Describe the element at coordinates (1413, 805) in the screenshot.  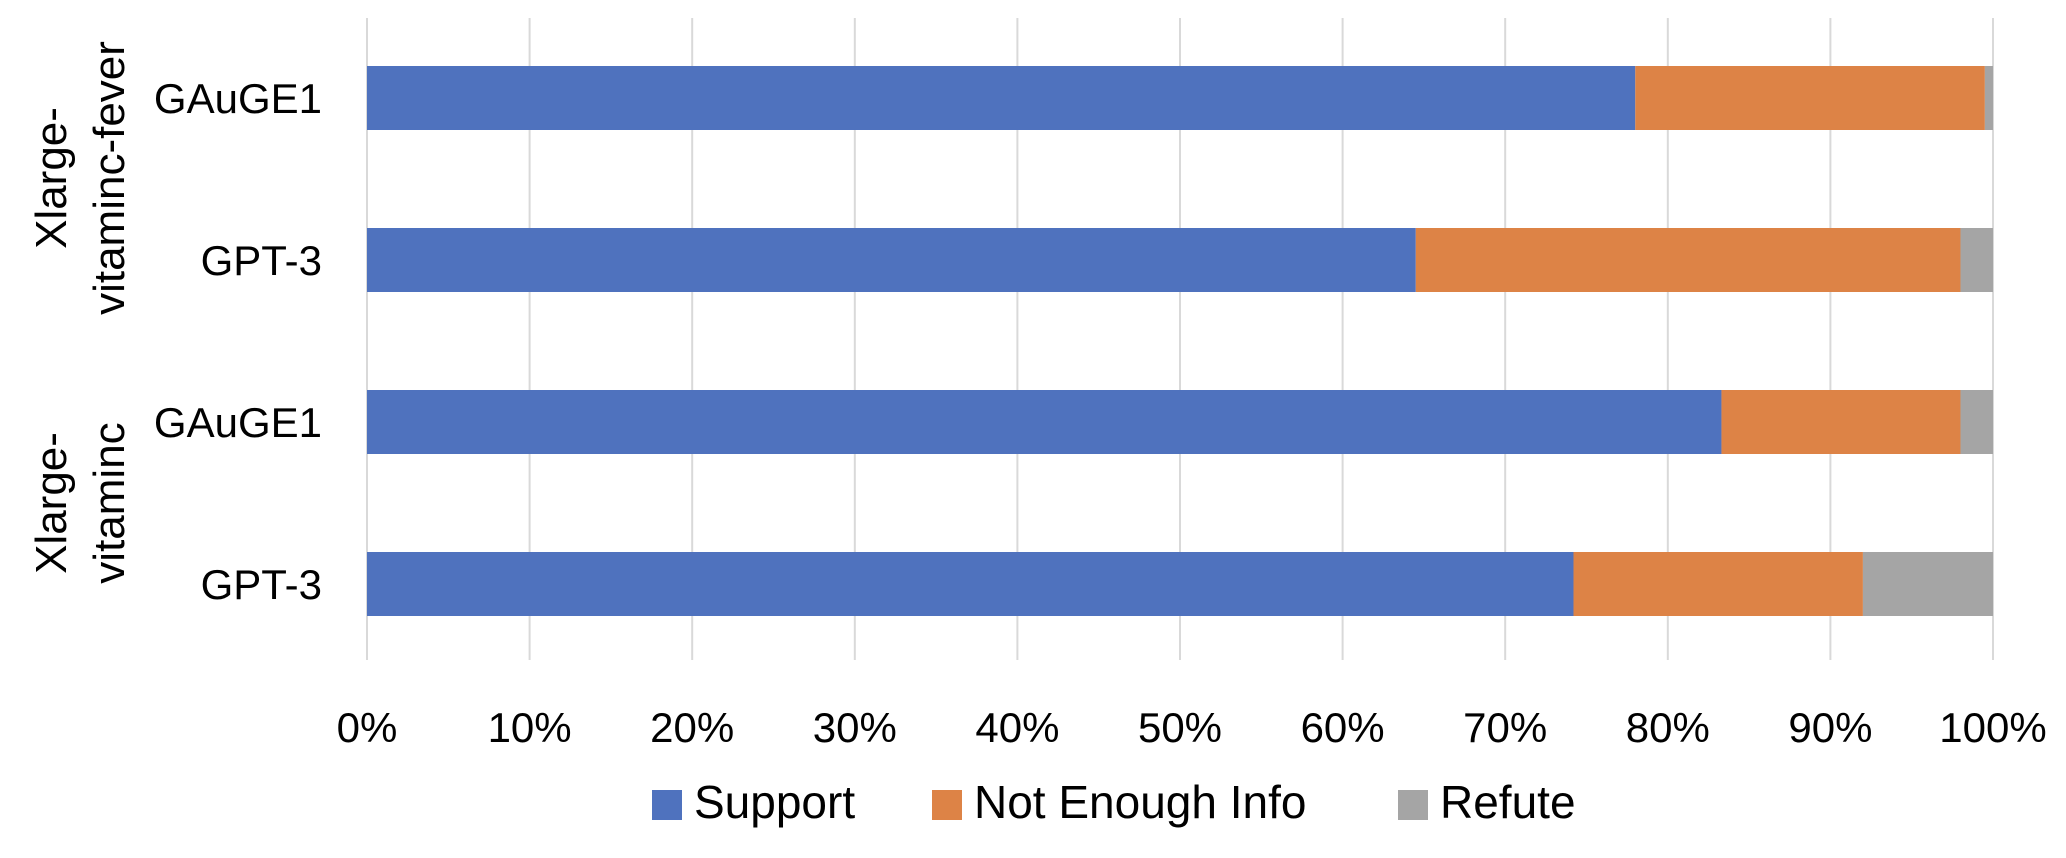
I see `legend-swatch-refute` at that location.